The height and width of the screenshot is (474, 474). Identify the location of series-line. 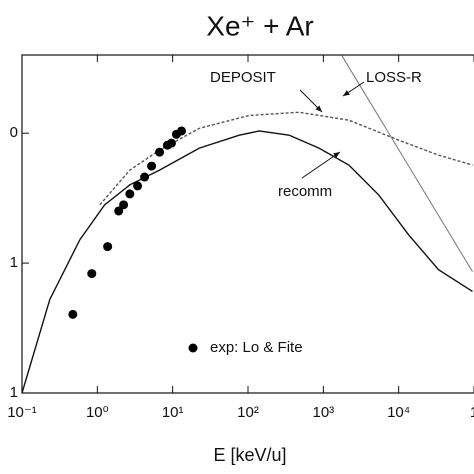
(407, 163).